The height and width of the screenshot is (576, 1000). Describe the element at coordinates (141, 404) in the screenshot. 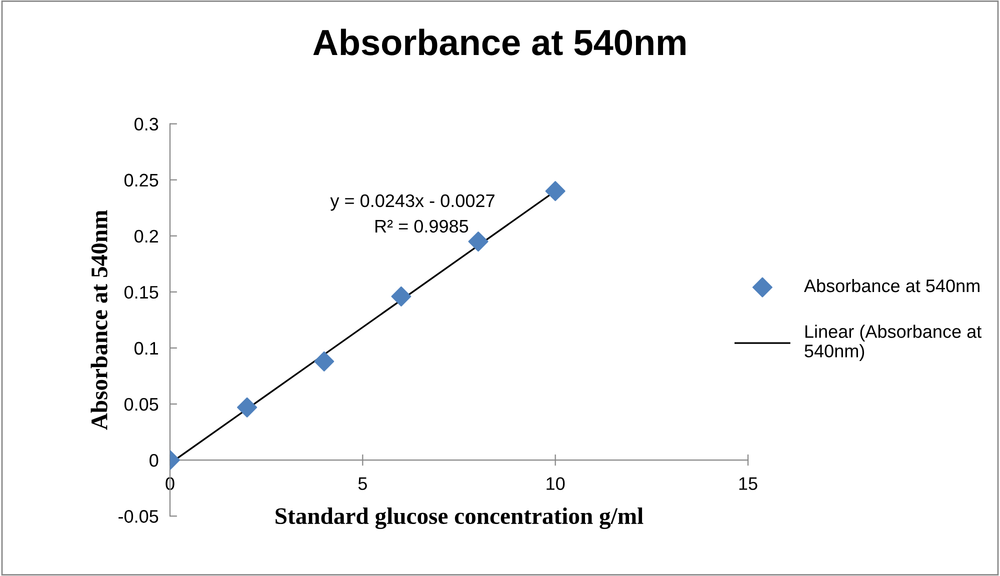

I see `y-tick-label: 0.05` at that location.